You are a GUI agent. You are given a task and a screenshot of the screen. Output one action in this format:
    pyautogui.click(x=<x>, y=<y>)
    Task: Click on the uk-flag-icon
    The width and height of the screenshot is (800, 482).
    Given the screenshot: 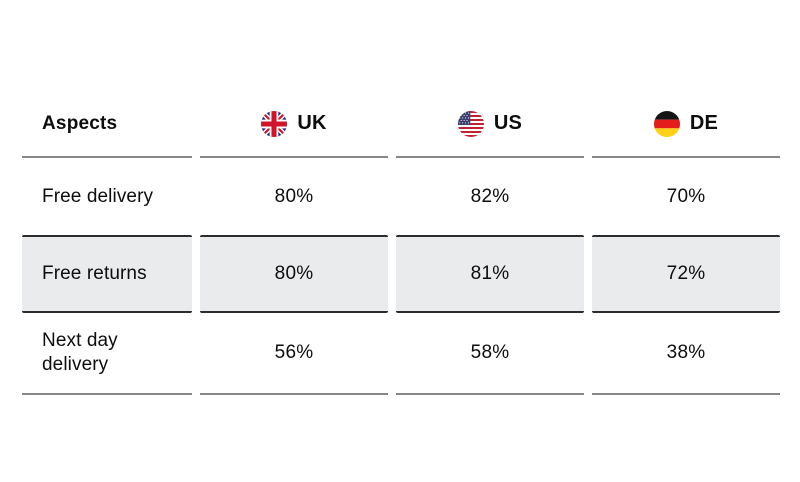 What is the action you would take?
    pyautogui.click(x=274, y=123)
    